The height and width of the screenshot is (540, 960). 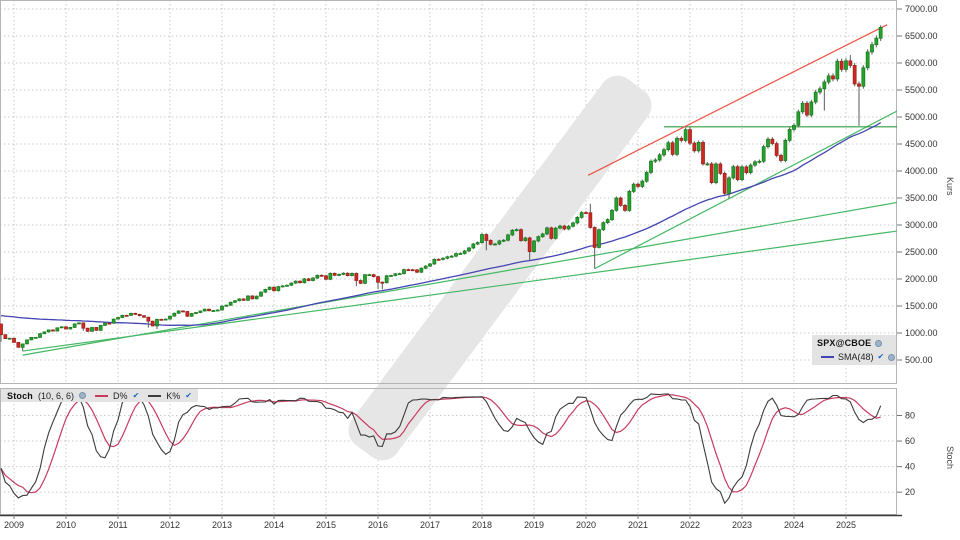 I want to click on year-label: 2013, so click(x=222, y=525).